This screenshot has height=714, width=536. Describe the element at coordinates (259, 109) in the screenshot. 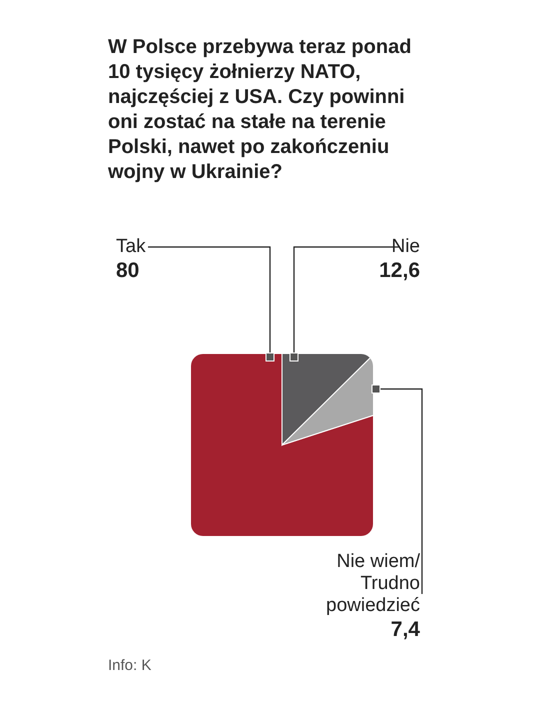

I see `chart-title: W Polsce przebywa teraz ponad 10 tysięcy żołnierzy NATO, najczęściej z USA. Czy powinni oni zostać na stałe na terenie Polski, nawet po zakończeniu wojny w Ukrainie?` at that location.